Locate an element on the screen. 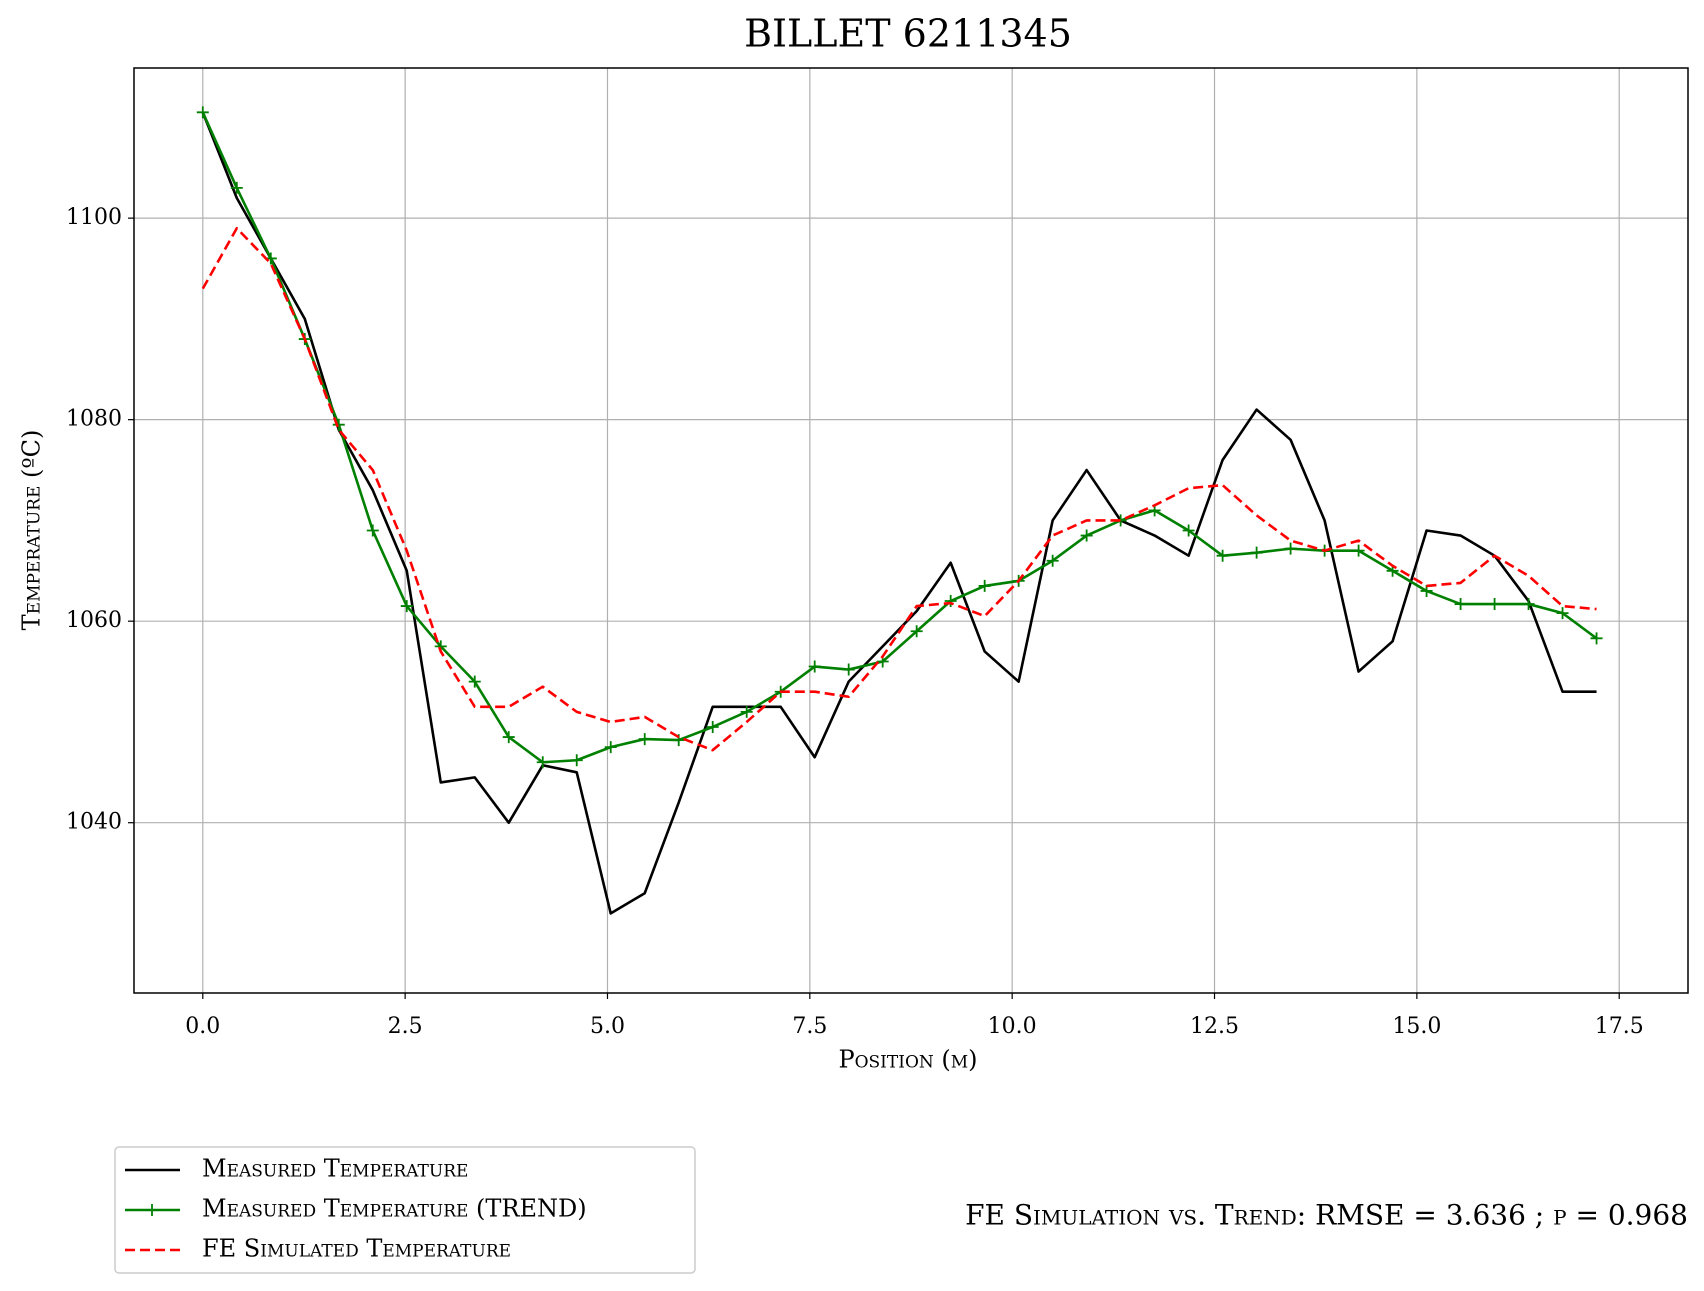 This screenshot has width=1704, height=1291. x-tick-label: 10.0 is located at coordinates (1012, 1026).